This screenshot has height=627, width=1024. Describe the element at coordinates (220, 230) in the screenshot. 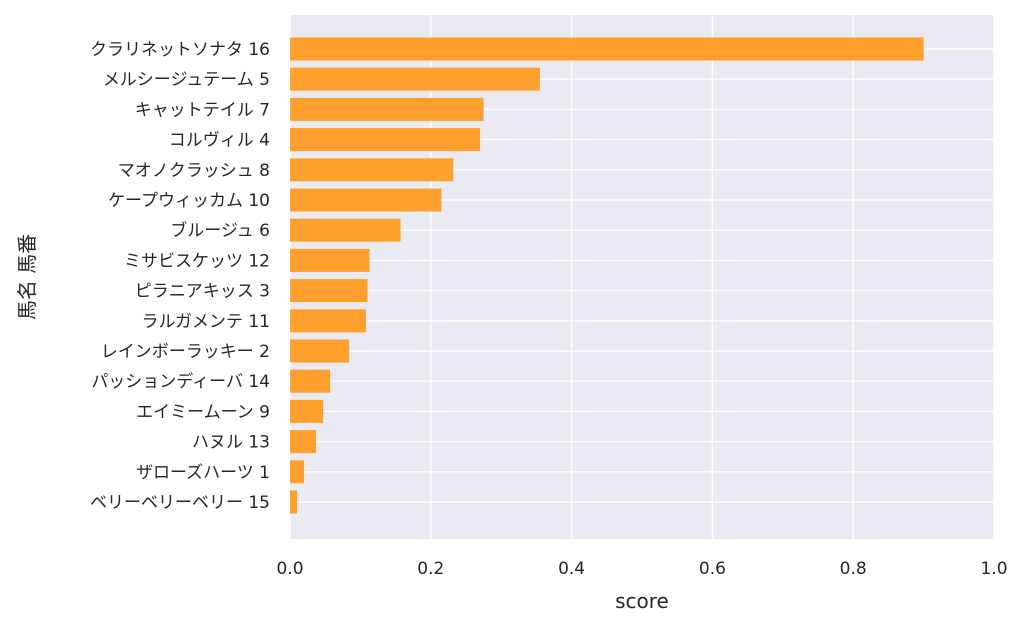

I see `category-label: ブルージュ 6` at that location.